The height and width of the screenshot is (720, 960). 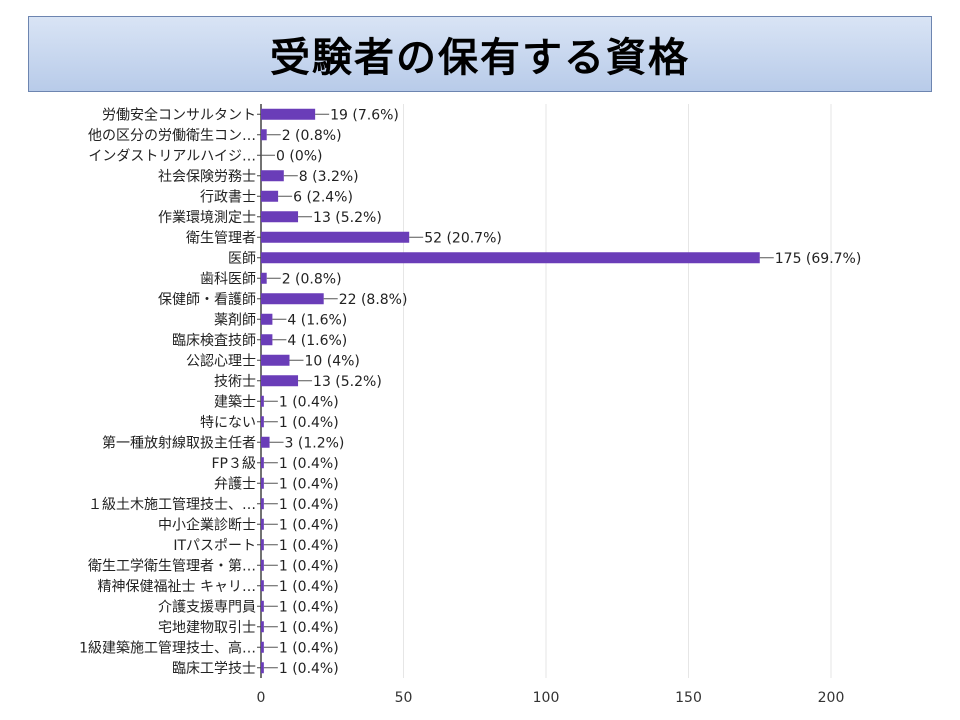 I want to click on x-tick-label: 150, so click(x=688, y=698).